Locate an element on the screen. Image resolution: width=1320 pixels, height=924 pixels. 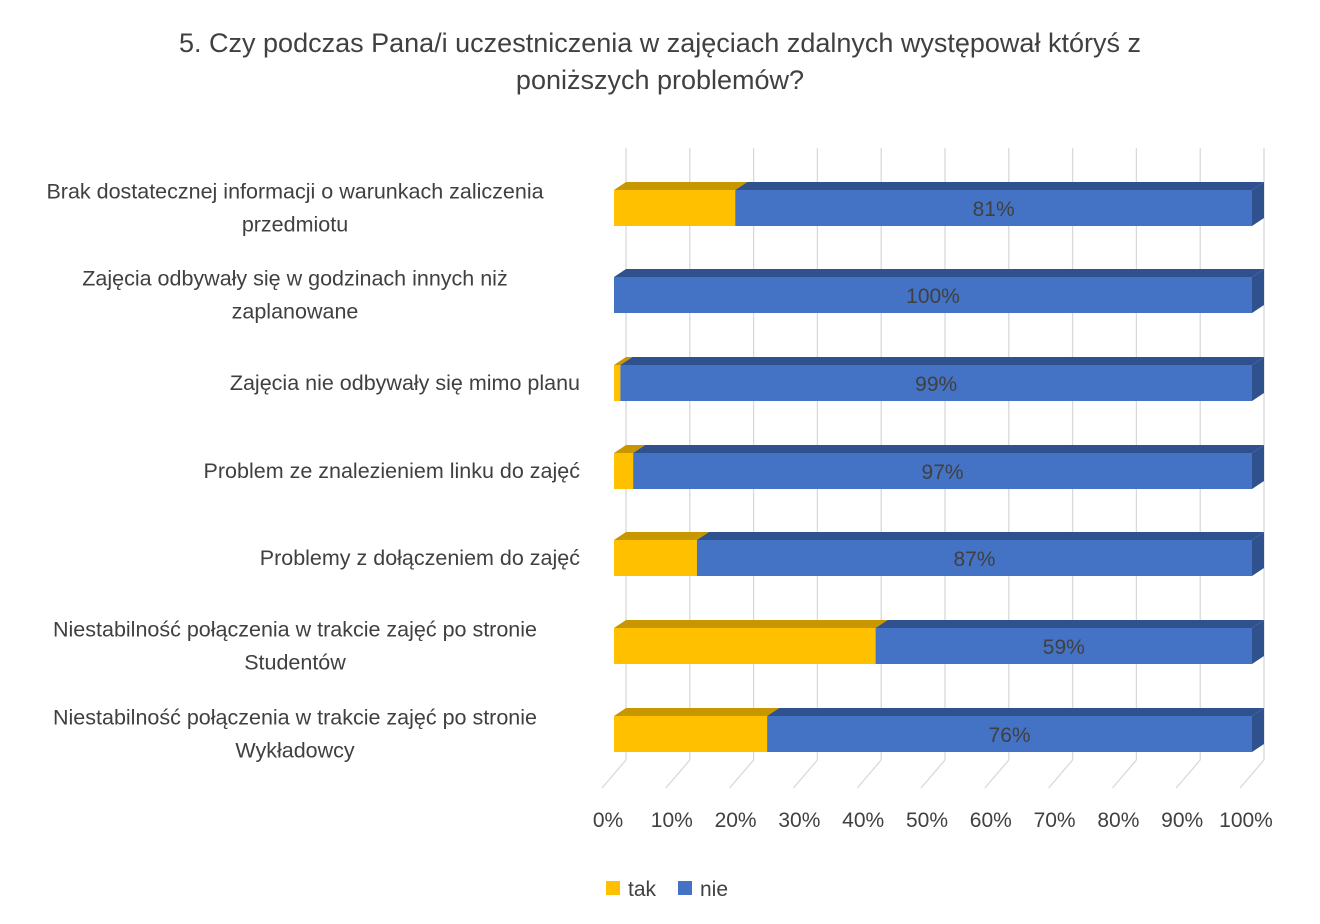
category-label: zaplanowane is located at coordinates (295, 312).